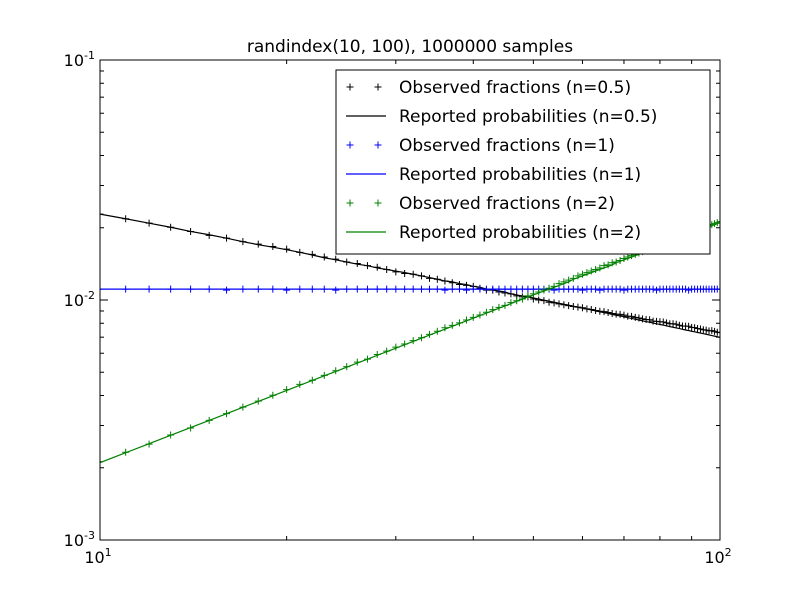  Describe the element at coordinates (79, 59) in the screenshot. I see `y-tick-label: 10⁻¹` at that location.